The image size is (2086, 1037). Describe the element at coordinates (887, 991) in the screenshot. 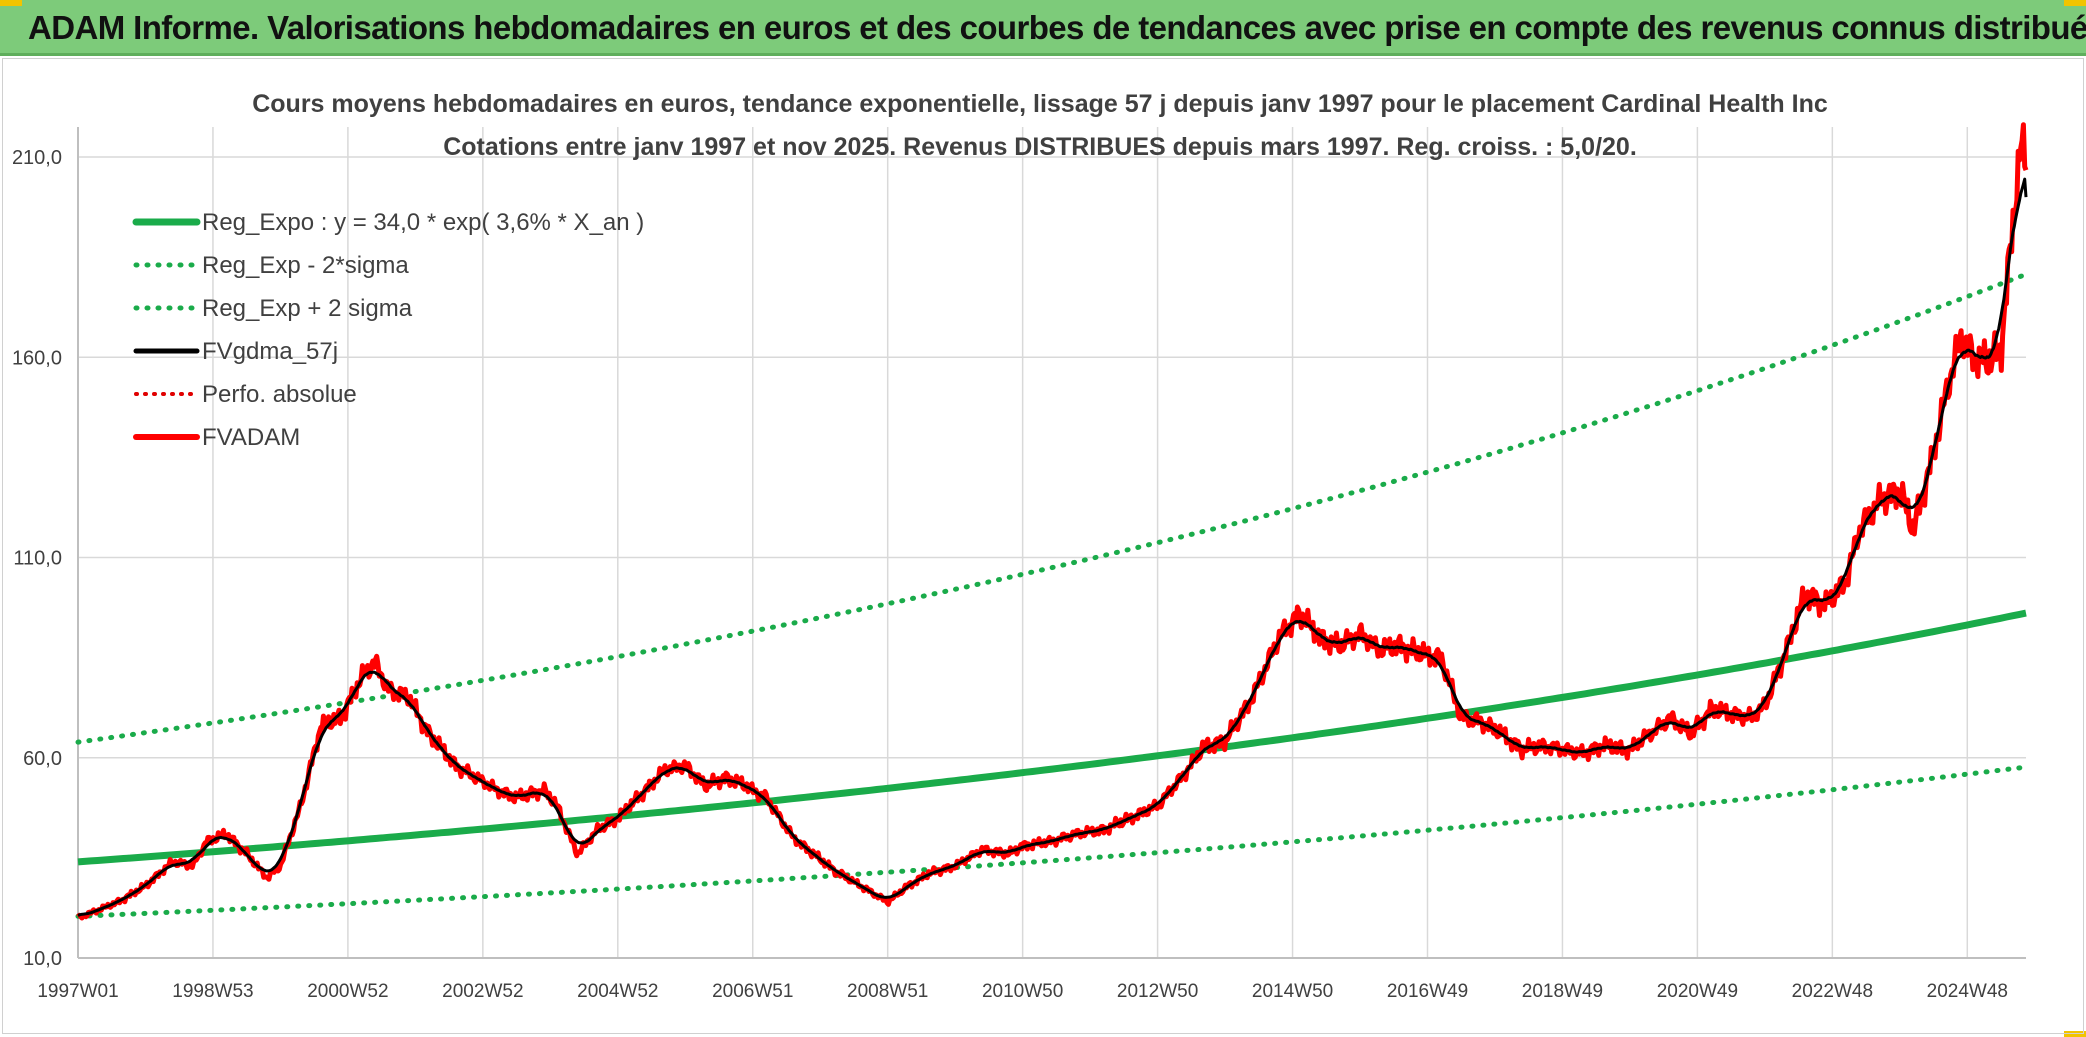

I see `x-tick-label: 2008W51` at that location.